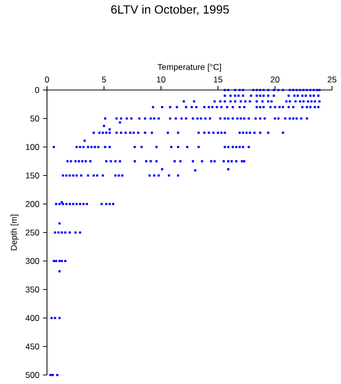 Image resolution: width=341 pixels, height=384 pixels. I want to click on x-tick-label: 15, so click(218, 79).